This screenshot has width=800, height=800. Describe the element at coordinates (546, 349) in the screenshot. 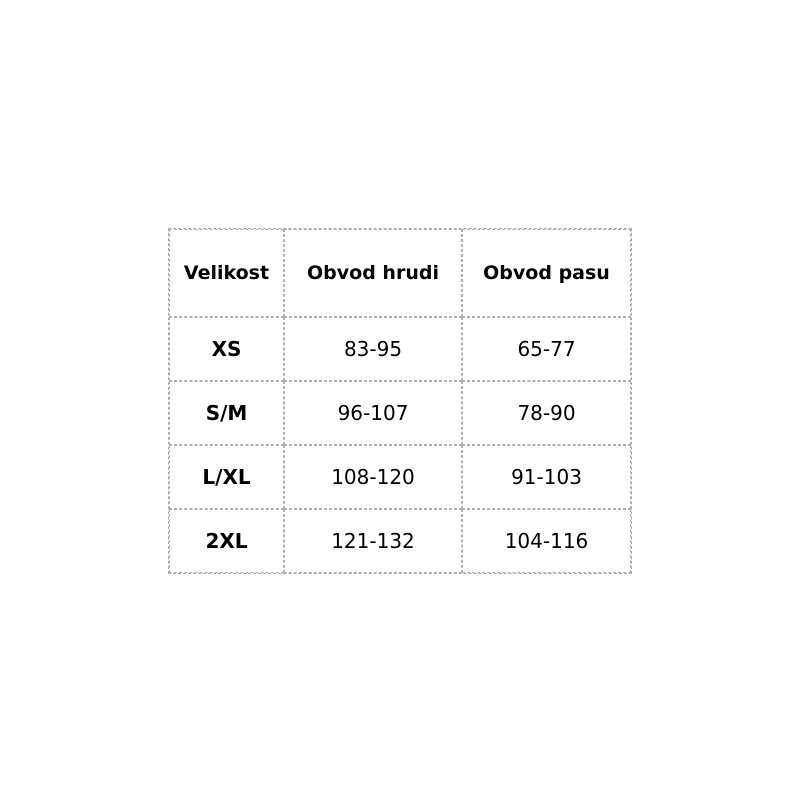

I see `waist-cell: 65-77` at that location.